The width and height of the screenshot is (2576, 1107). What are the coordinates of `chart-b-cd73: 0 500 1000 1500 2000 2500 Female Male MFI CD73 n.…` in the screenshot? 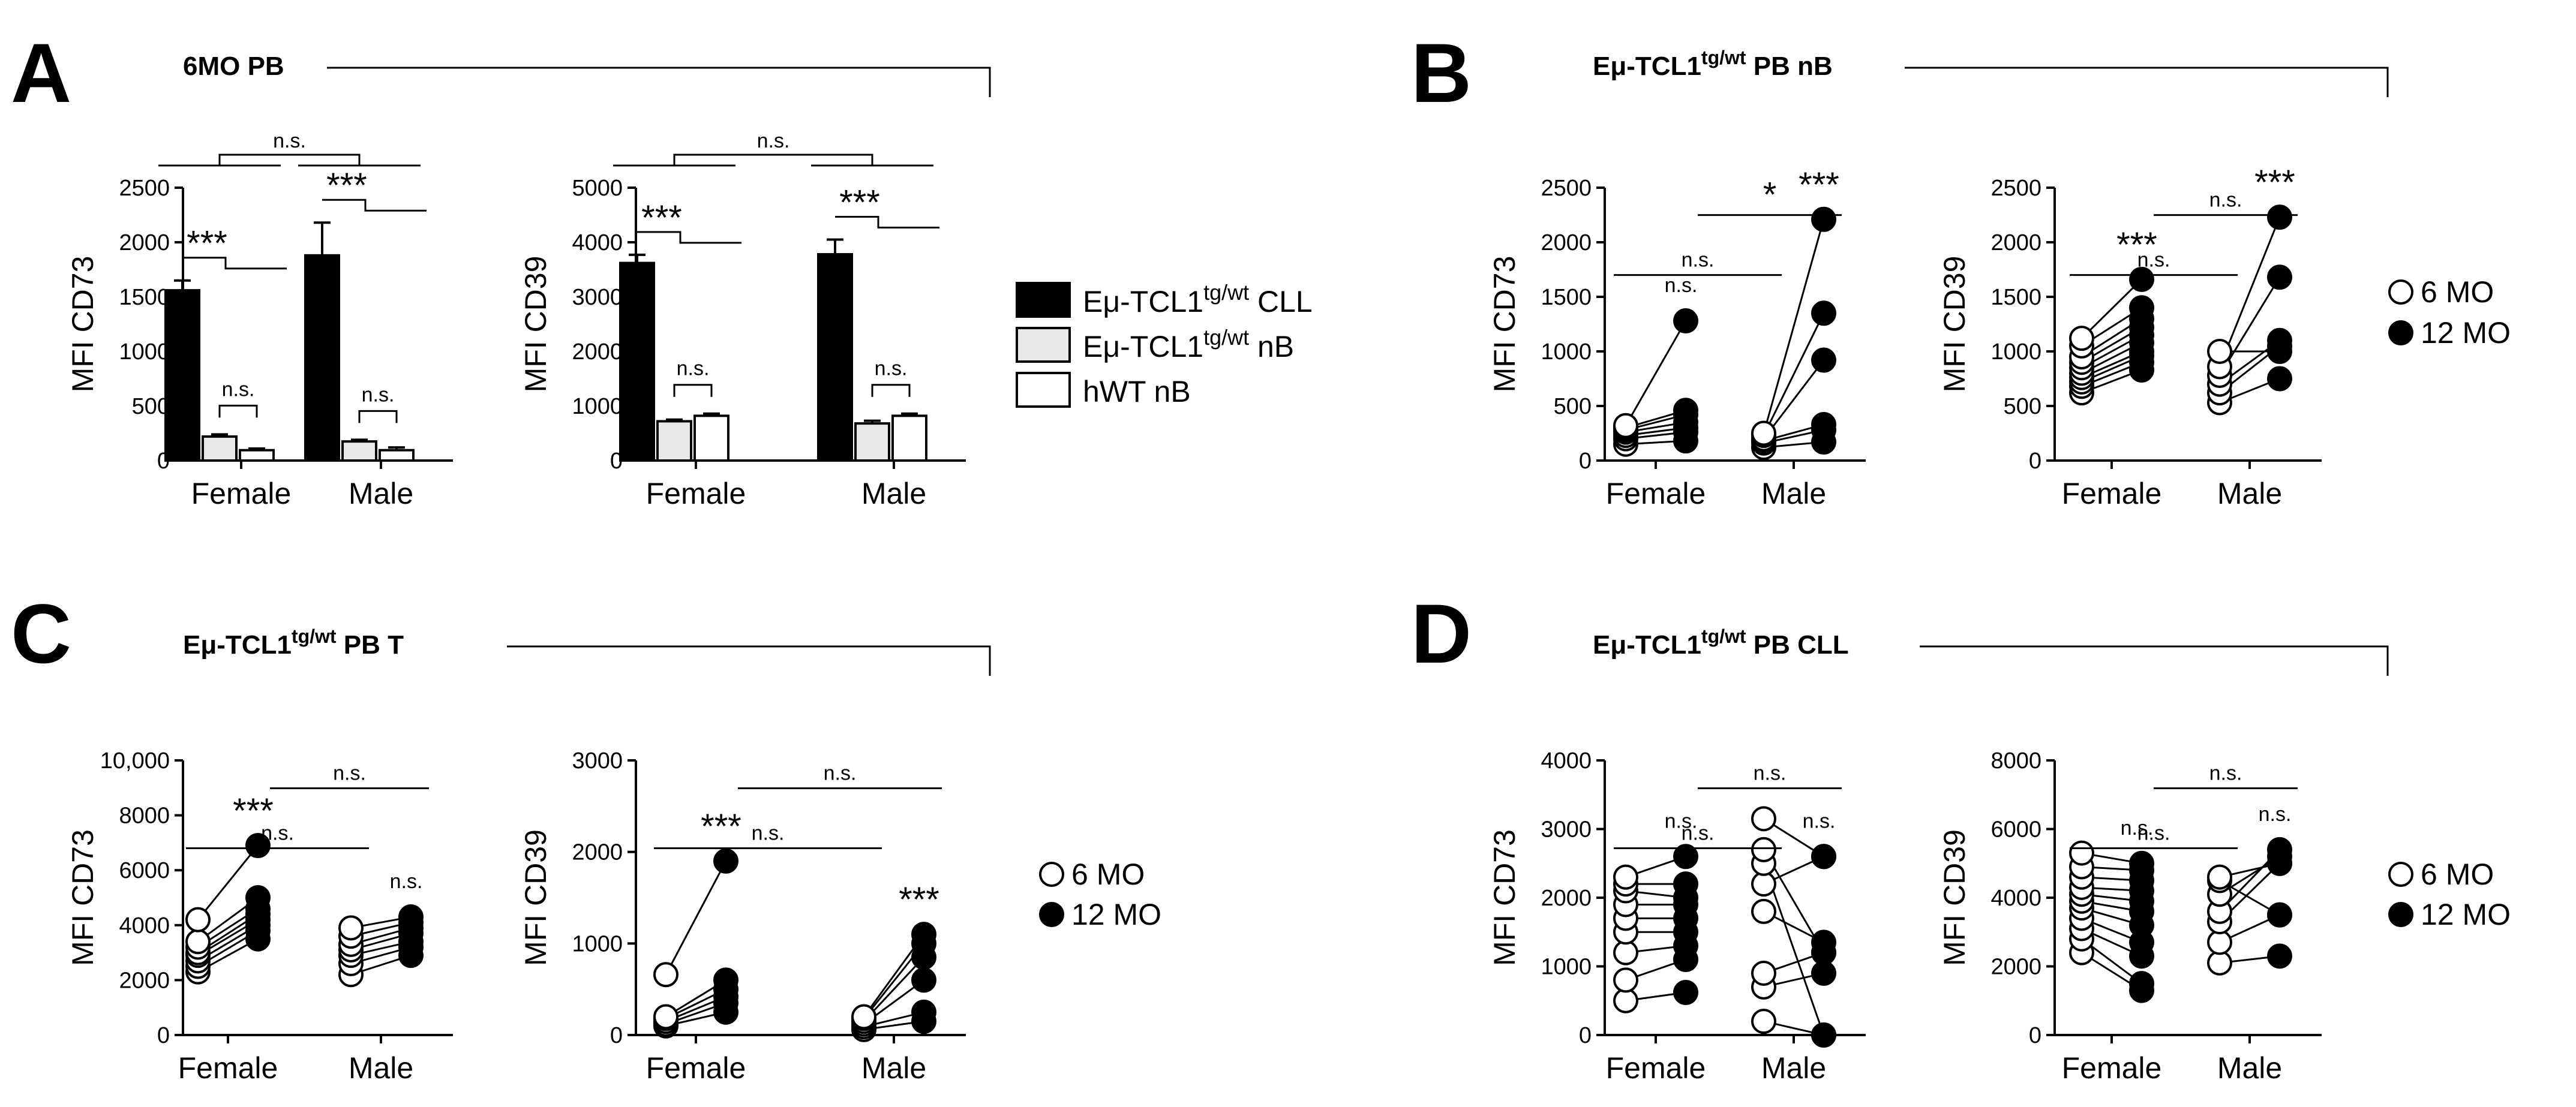 It's located at (1677, 338).